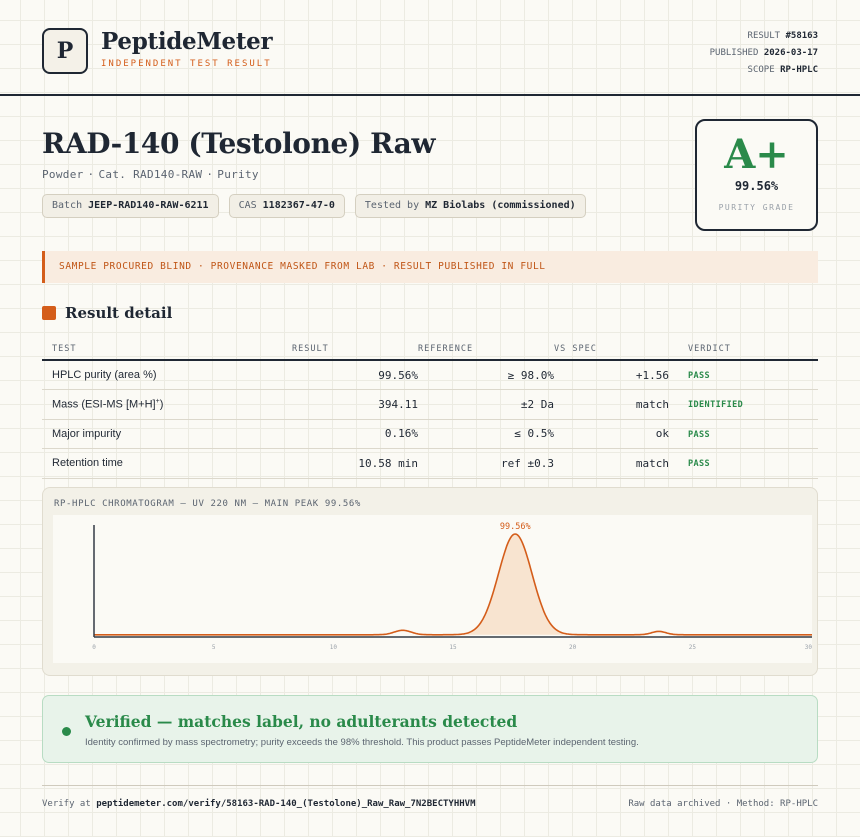 This screenshot has height=837, width=860. I want to click on scope-label: SCOPE, so click(761, 70).